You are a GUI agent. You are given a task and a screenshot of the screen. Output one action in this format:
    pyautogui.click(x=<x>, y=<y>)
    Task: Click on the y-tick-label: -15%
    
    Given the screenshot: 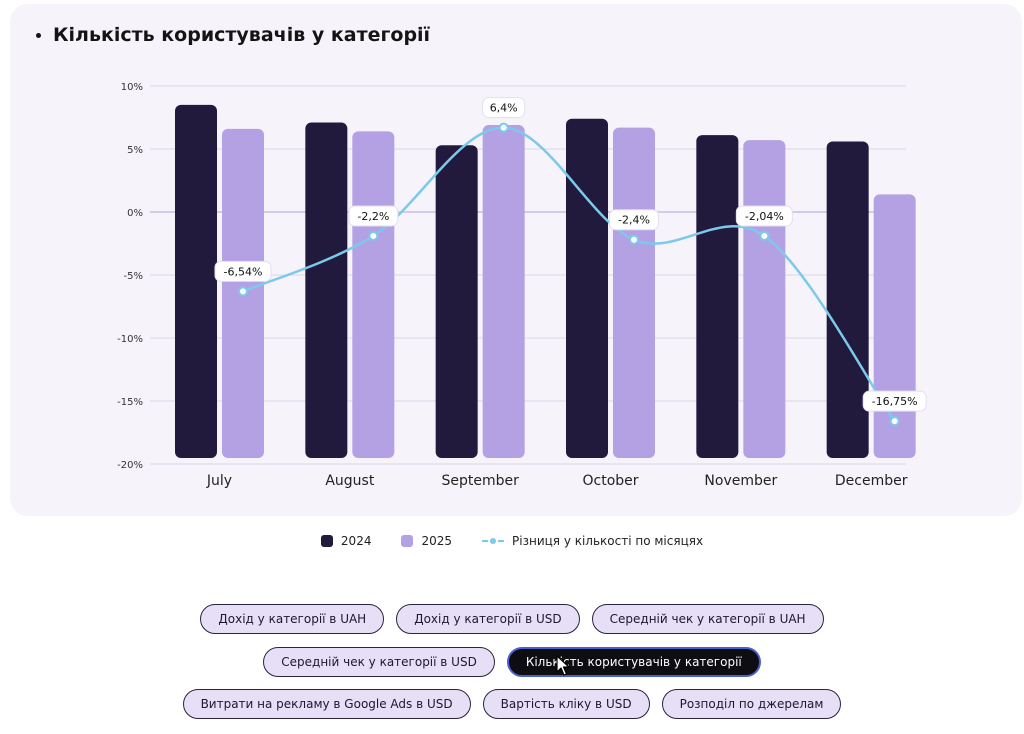 What is the action you would take?
    pyautogui.click(x=130, y=402)
    